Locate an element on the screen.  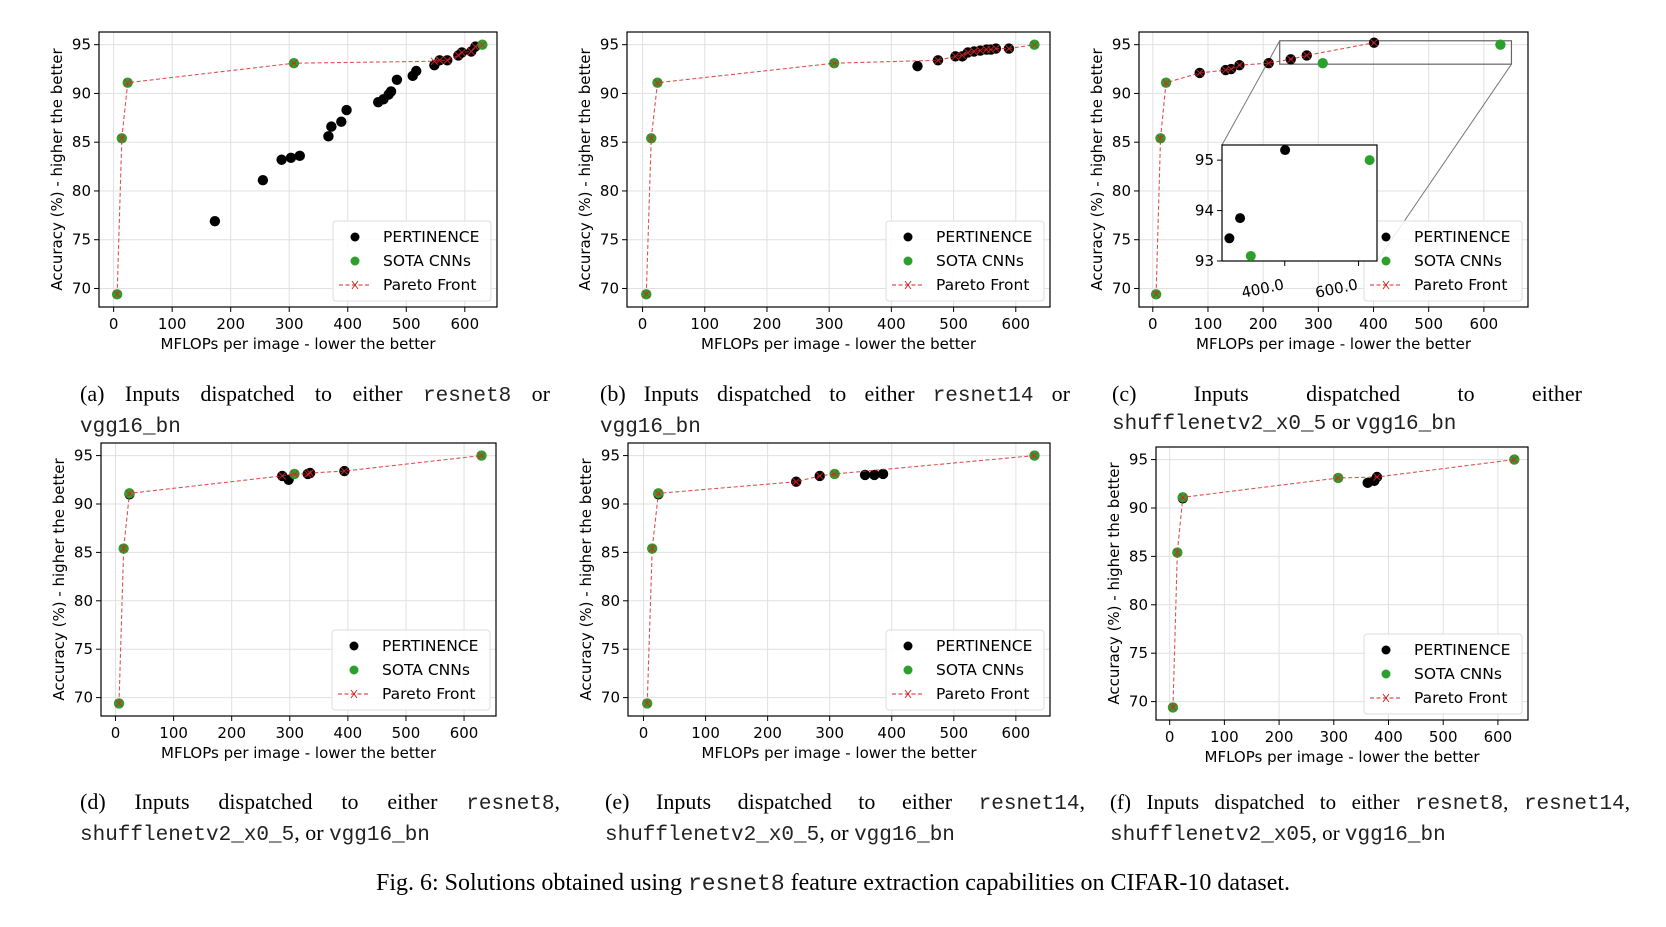
figure-caption-prefix: Fig. 6: Solutions obtained using is located at coordinates (531, 883).